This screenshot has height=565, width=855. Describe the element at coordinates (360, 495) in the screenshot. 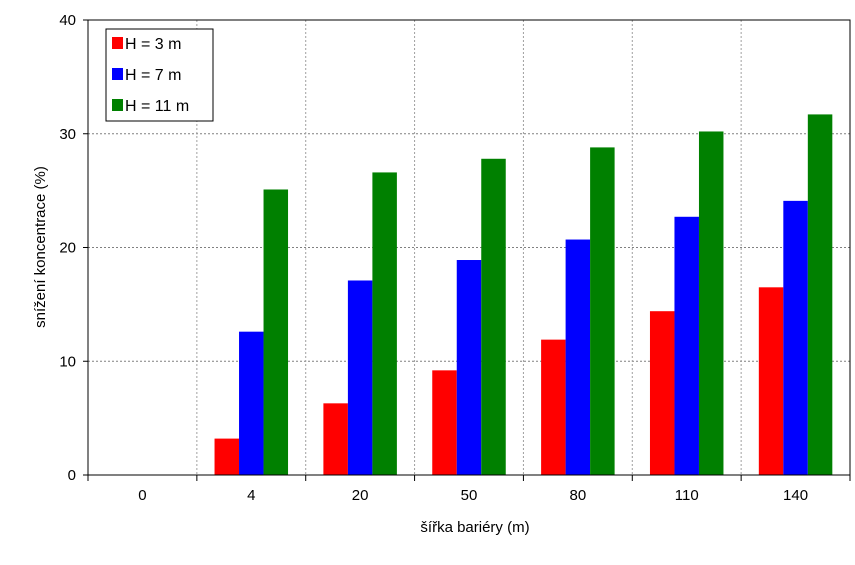

I see `x-tick-label: 20` at that location.